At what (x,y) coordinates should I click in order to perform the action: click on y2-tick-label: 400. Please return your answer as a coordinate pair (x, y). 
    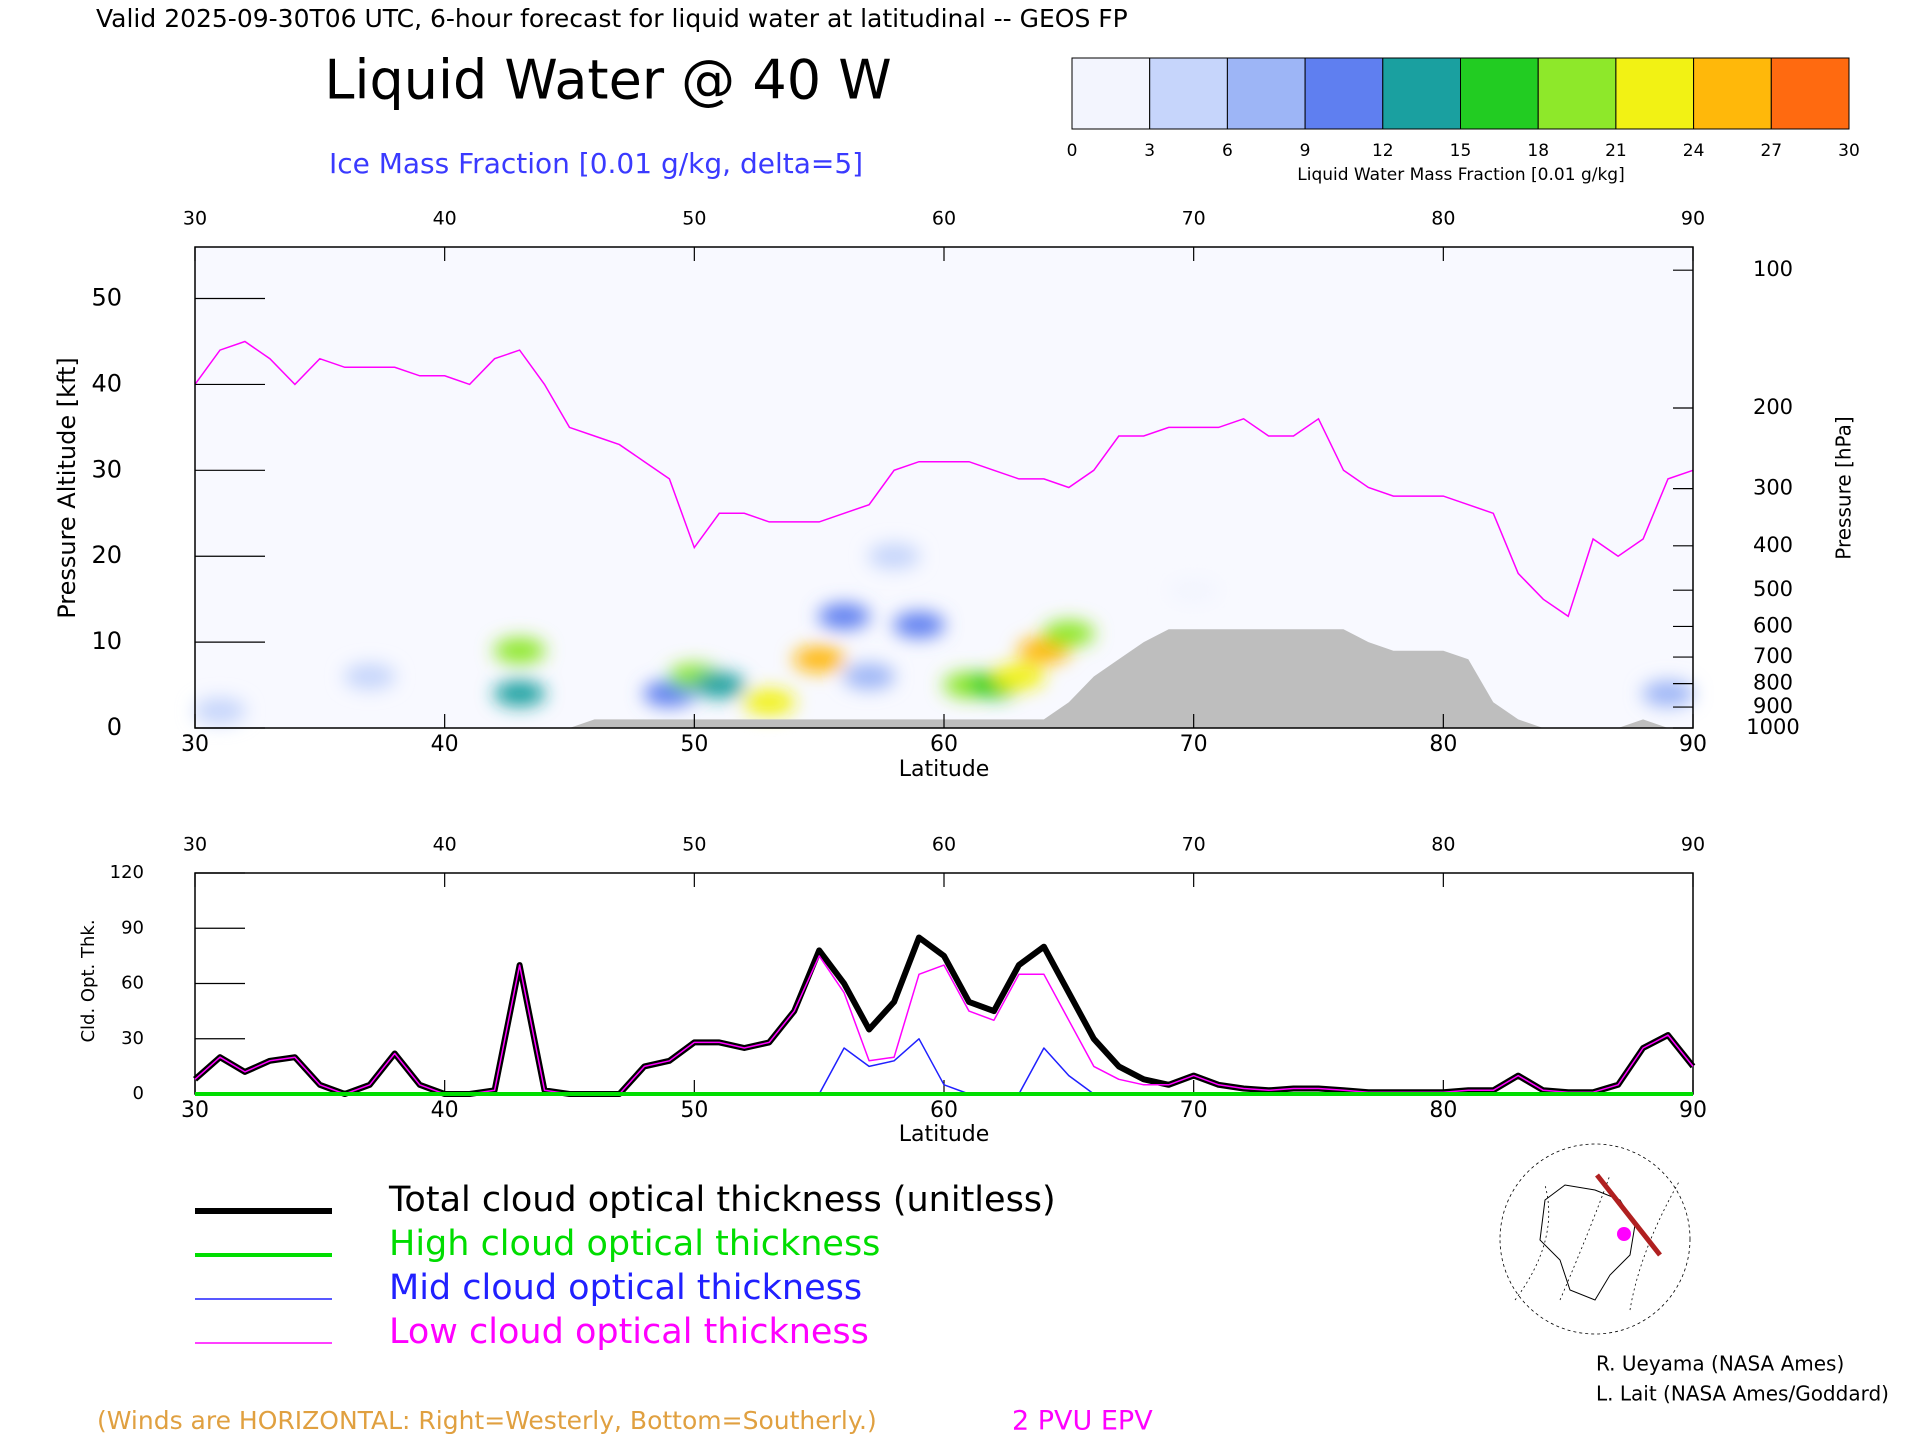
    Looking at the image, I should click on (1773, 545).